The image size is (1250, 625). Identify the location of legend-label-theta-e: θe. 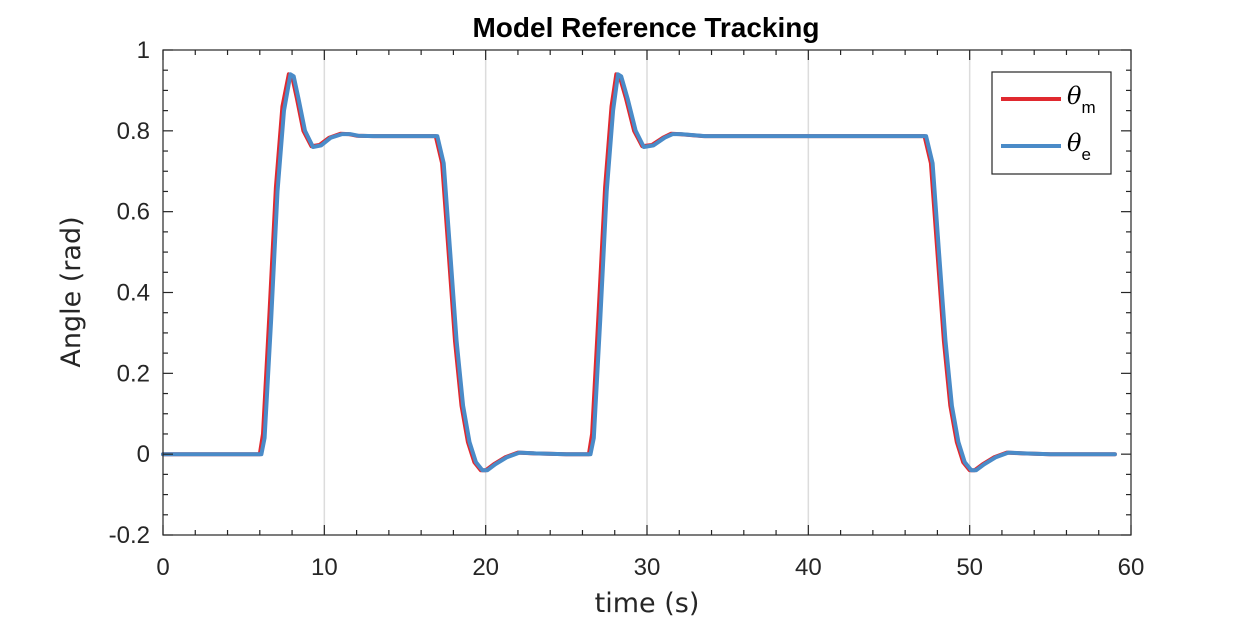
(1079, 146).